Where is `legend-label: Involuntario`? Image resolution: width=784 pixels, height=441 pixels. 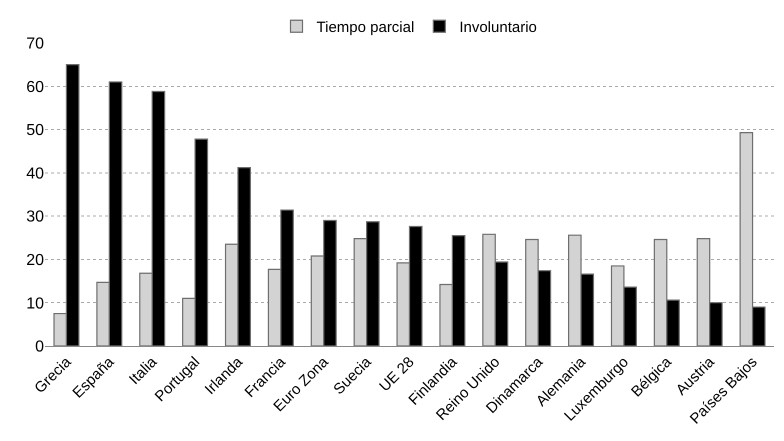 legend-label: Involuntario is located at coordinates (498, 27).